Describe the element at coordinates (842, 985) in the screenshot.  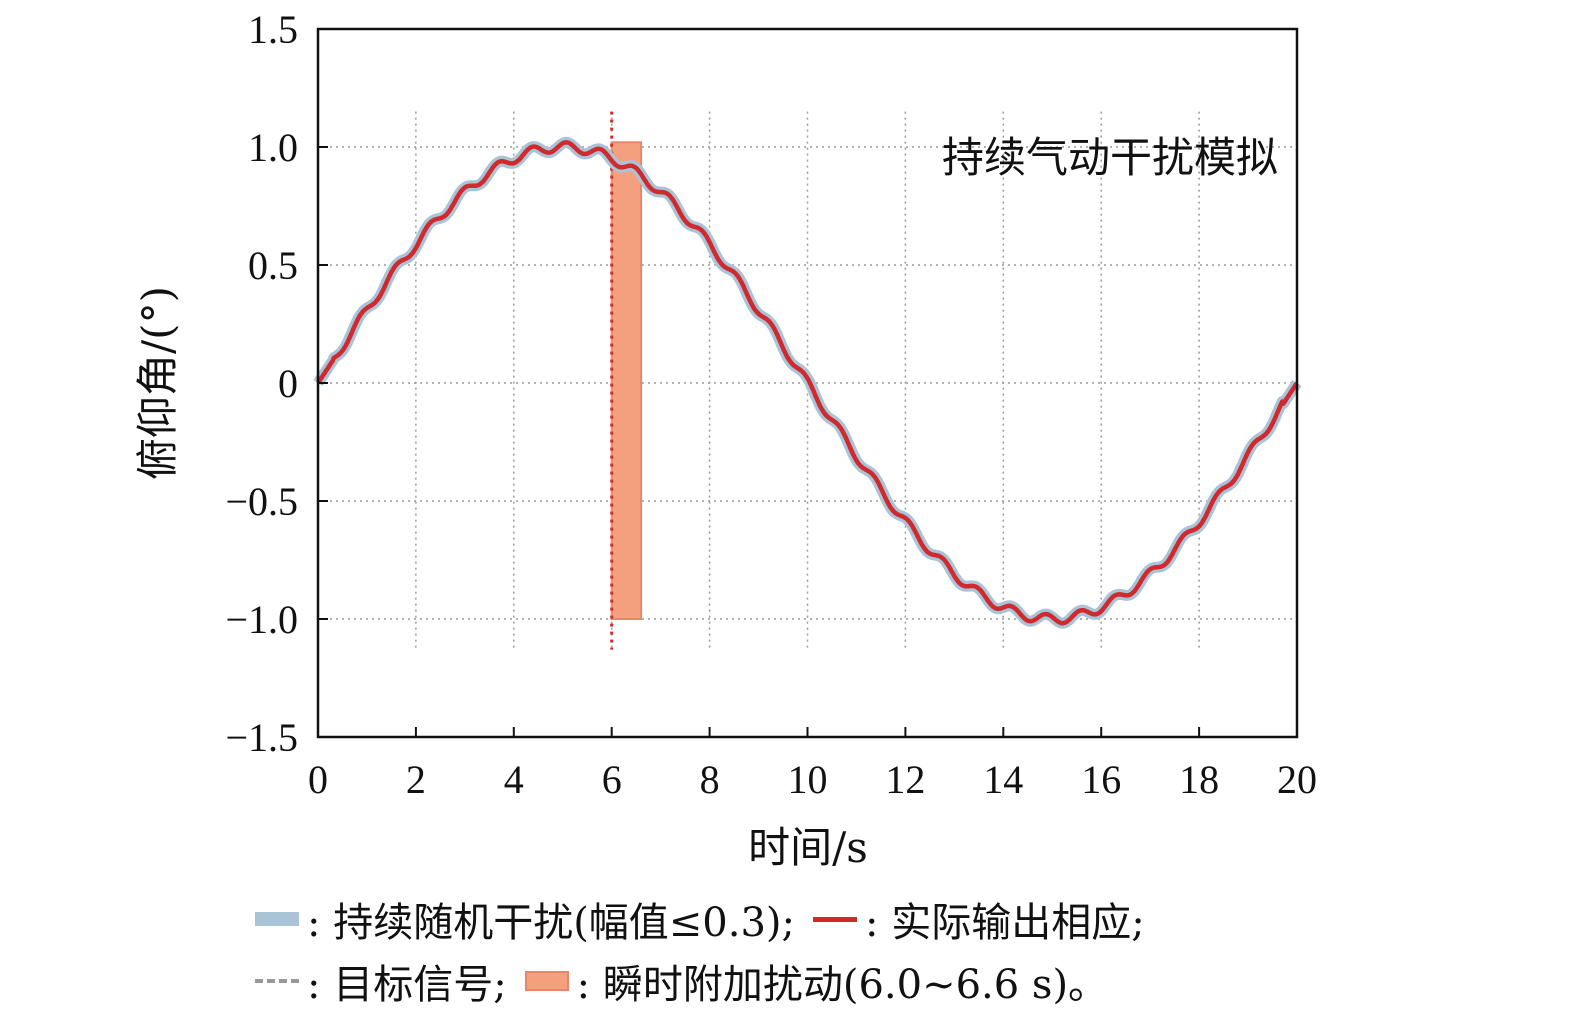
I see `legend-label: : 瞬时附加扰动(6.0~6.6 s)。` at that location.